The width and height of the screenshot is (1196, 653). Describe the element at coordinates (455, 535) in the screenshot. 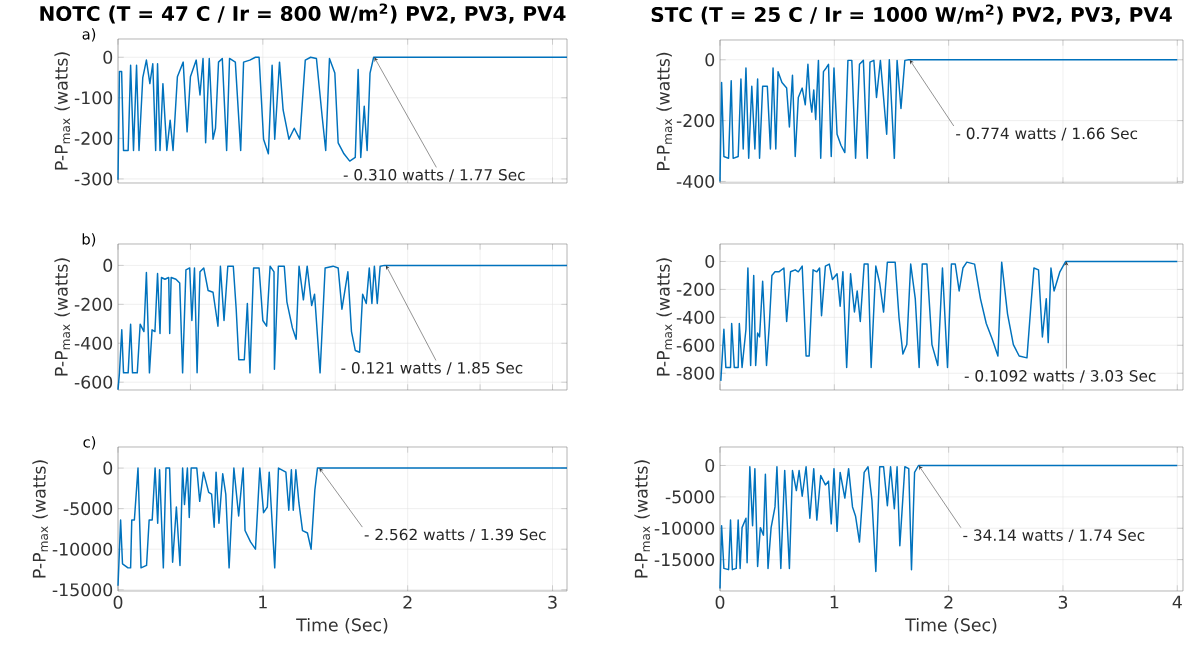

I see `annotation: - 2.562 watts / 1.39 Sec` at that location.